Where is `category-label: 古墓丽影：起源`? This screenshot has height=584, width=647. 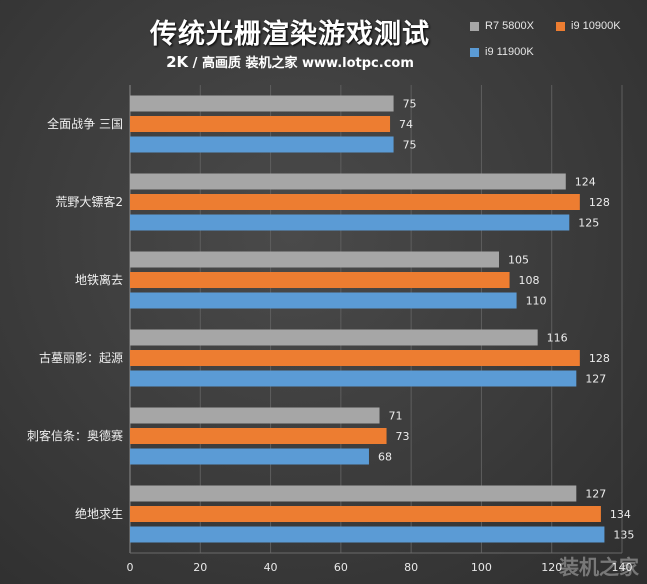
category-label: 古墓丽影：起源 is located at coordinates (81, 357).